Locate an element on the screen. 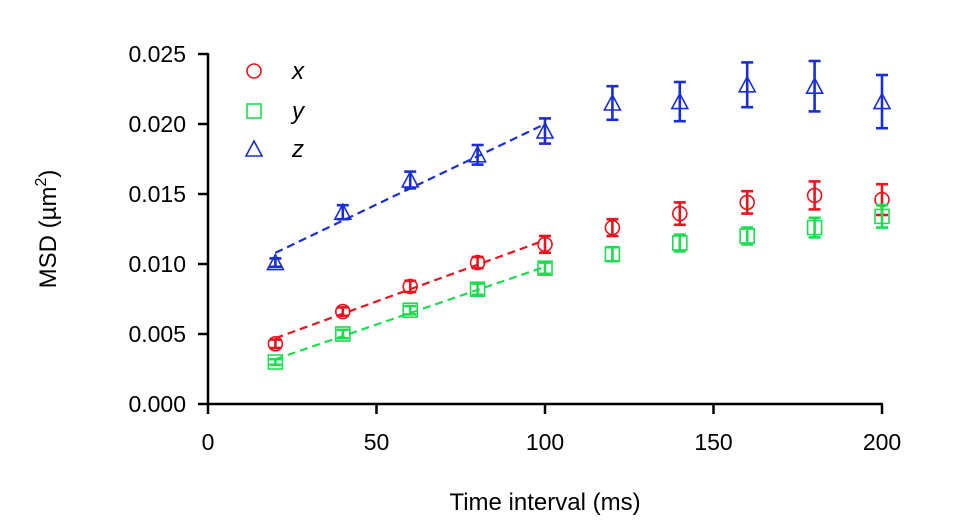 Image resolution: width=964 pixels, height=528 pixels. y-tick-label: 0.010 is located at coordinates (157, 264).